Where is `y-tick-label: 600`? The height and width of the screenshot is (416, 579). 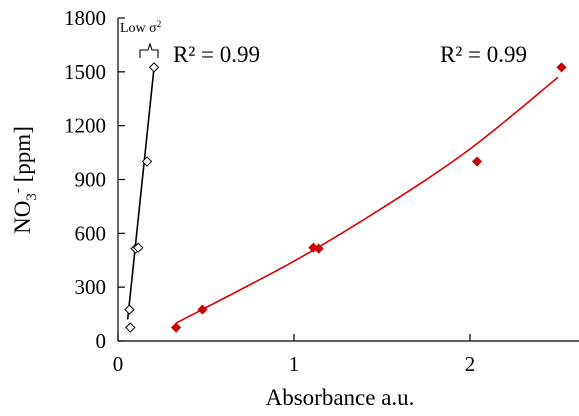
y-tick-label: 600 is located at coordinates (91, 233).